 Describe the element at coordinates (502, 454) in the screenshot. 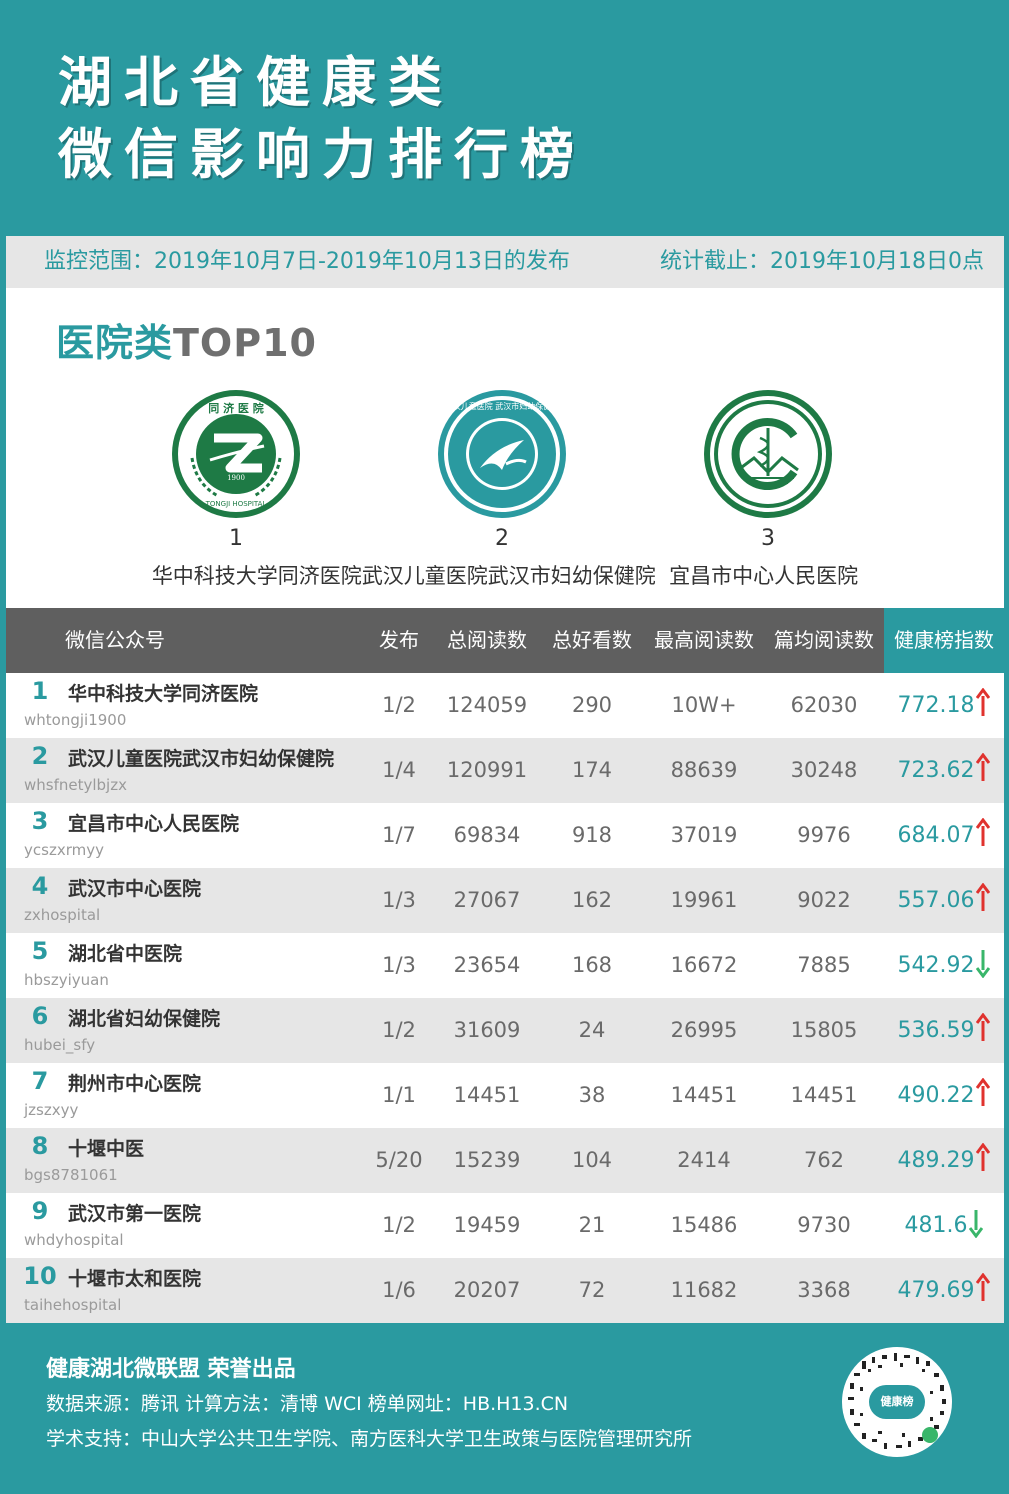

I see `wuhan-children-hospital-logo-icon: 武汉儿童医院 武汉市妇幼保健院` at that location.